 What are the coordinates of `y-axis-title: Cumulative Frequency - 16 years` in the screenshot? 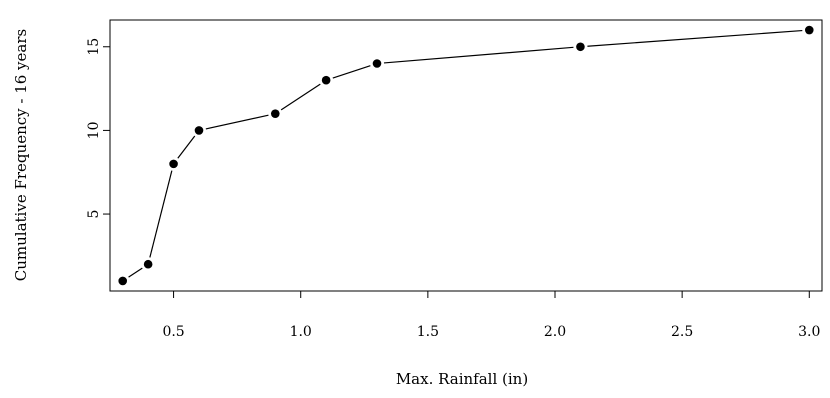 It's located at (21, 155).